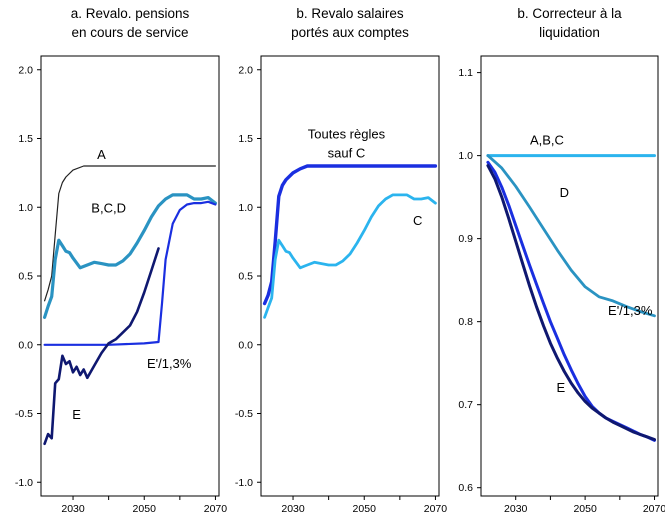 Image resolution: width=665 pixels, height=518 pixels. What do you see at coordinates (350, 32) in the screenshot?
I see `panel-title-line: portés aux comptes` at bounding box center [350, 32].